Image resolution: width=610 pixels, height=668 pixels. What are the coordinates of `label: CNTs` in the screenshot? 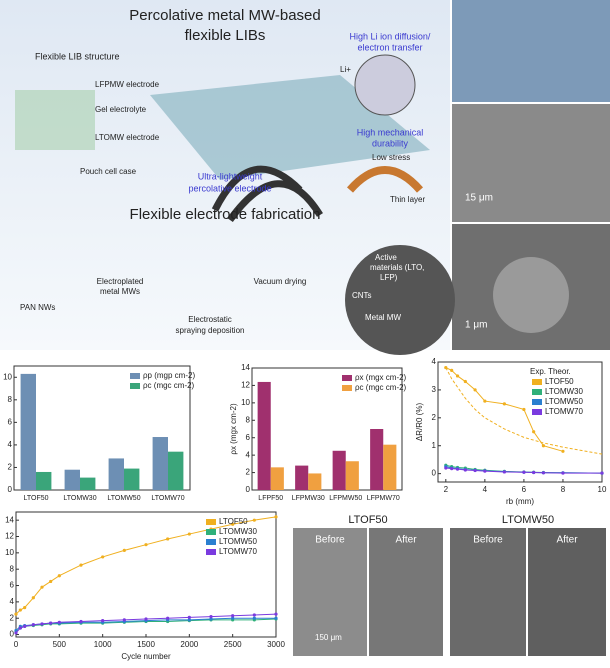 It's located at (362, 295).